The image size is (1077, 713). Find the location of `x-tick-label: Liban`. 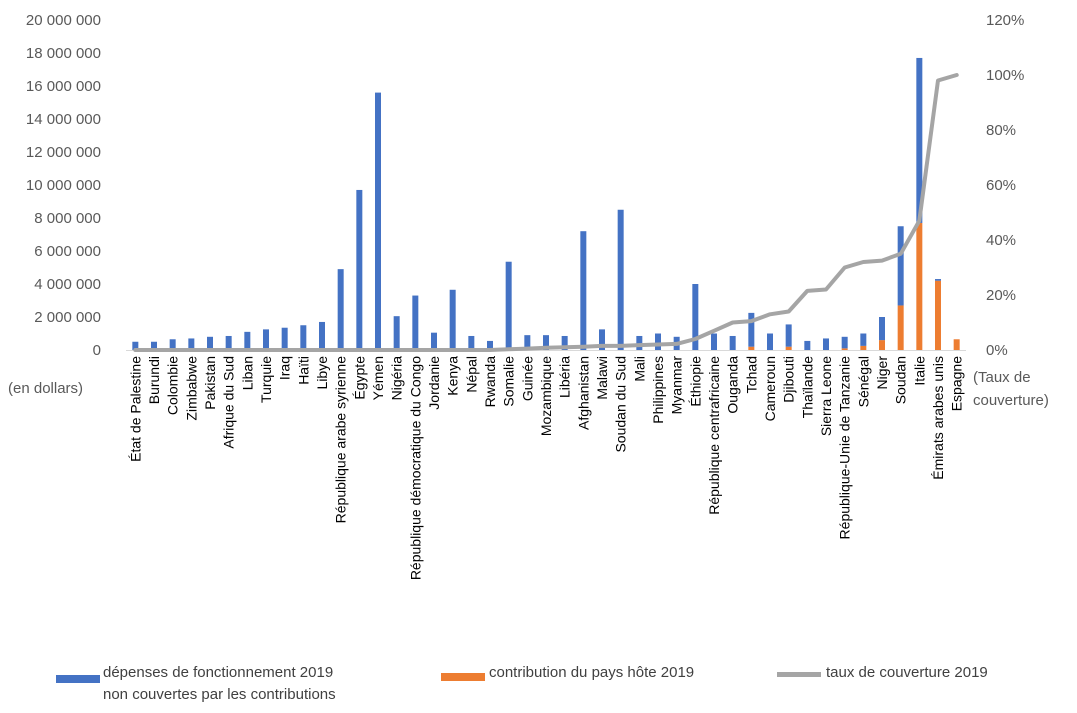

x-tick-label: Liban is located at coordinates (247, 373).